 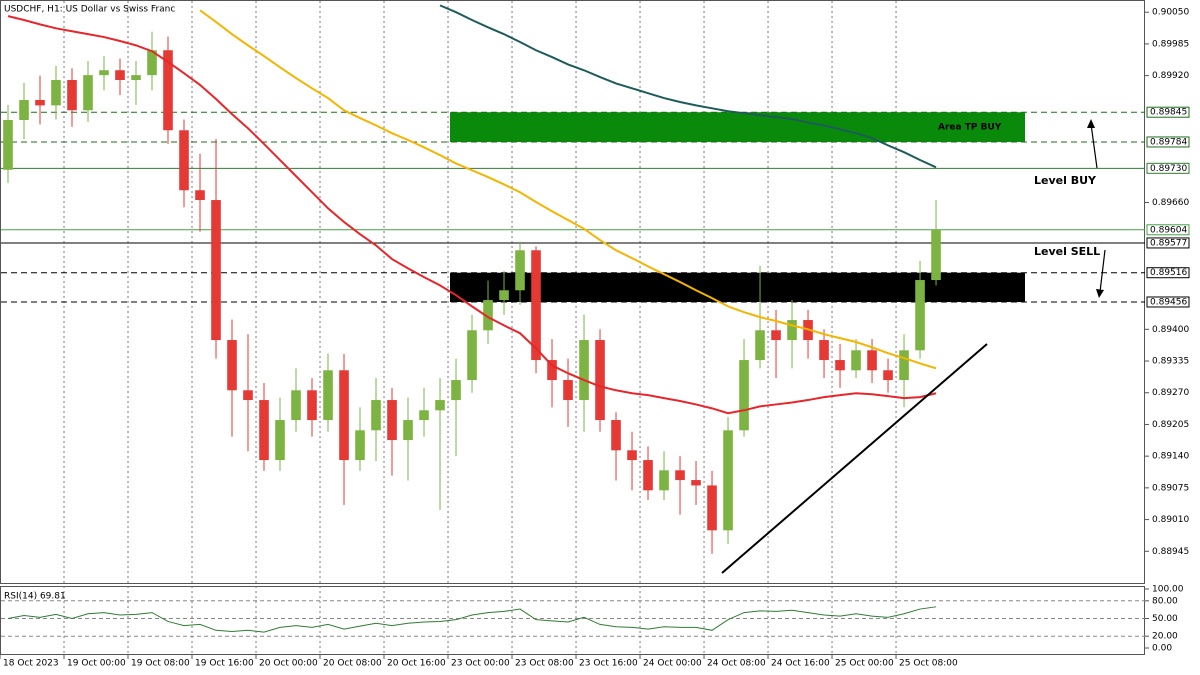 What do you see at coordinates (472, 619) in the screenshot?
I see `rsi-line` at bounding box center [472, 619].